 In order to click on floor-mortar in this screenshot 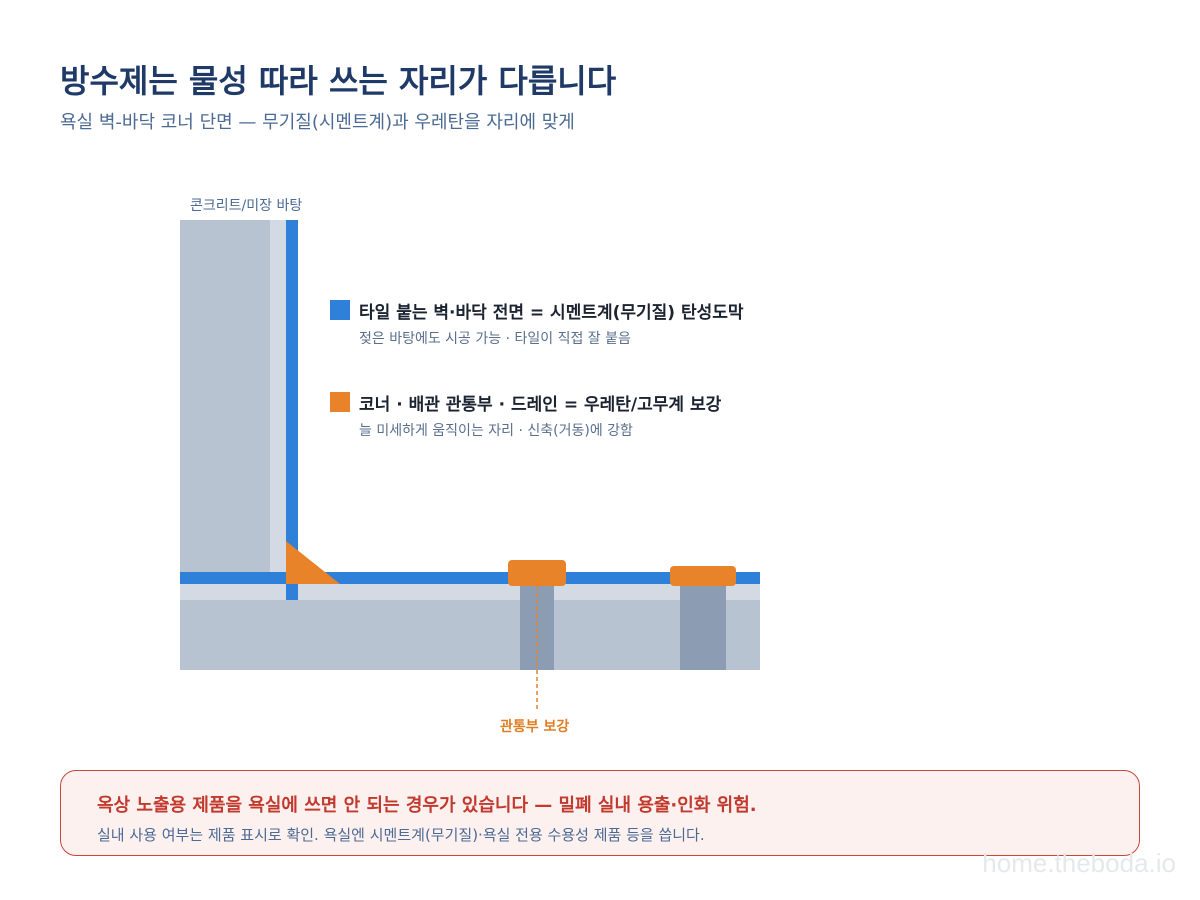, I will do `click(470, 592)`.